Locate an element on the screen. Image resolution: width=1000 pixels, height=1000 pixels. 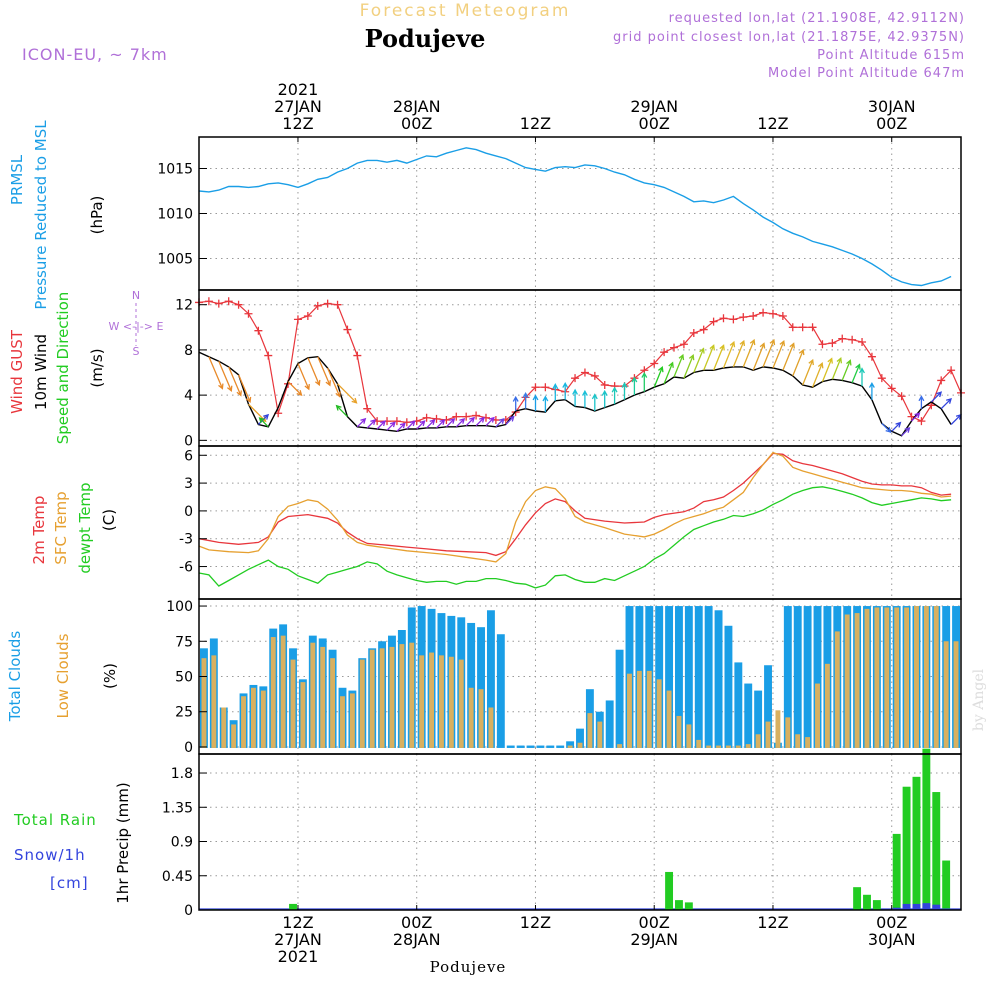
bottom-time-label: 29JAN is located at coordinates (654, 939).